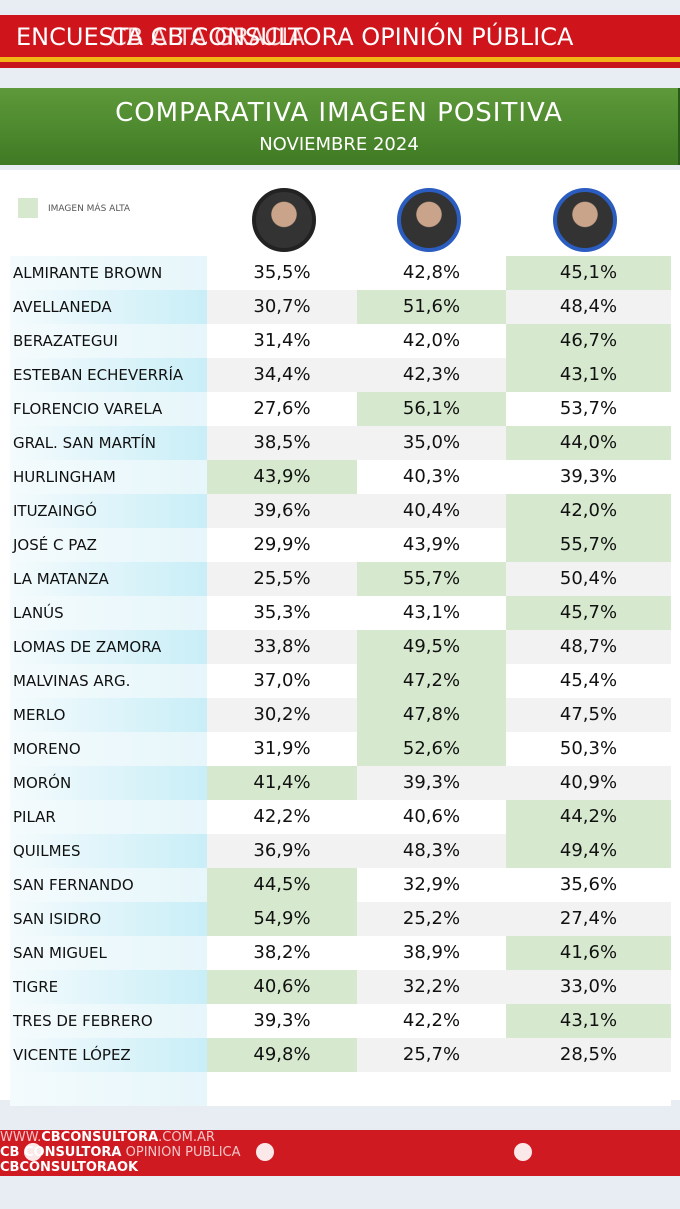 The width and height of the screenshot is (680, 1209). I want to click on cell: 49,4%, so click(588, 851).